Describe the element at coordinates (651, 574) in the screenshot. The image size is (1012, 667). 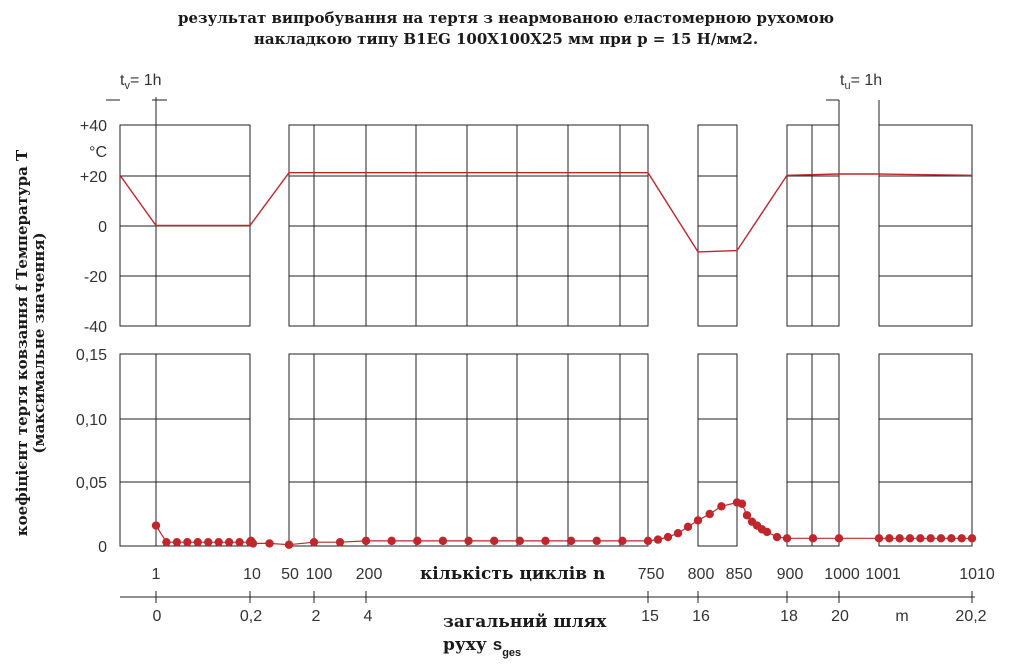
I see `cycle-tick-label: 750` at that location.